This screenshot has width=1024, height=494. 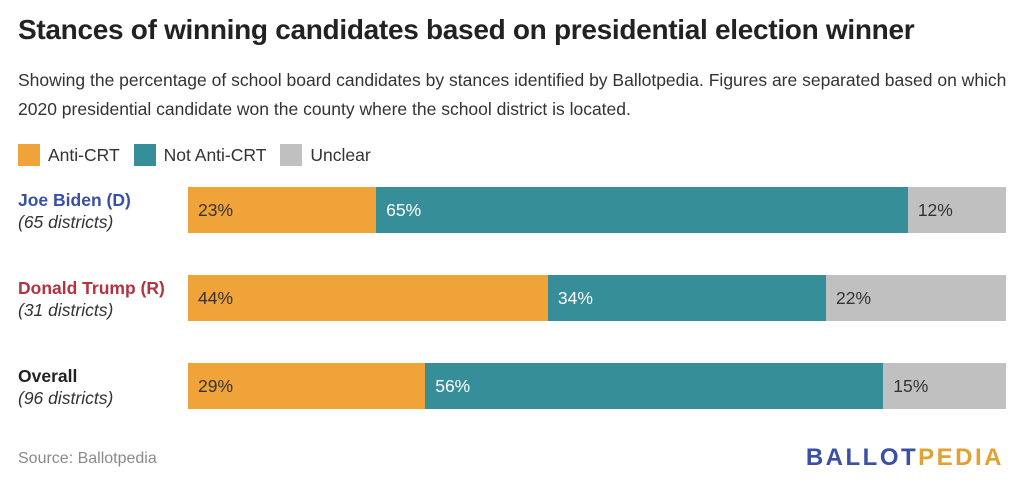 I want to click on ballotpedia-logo: BALLOTPEDIA, so click(x=905, y=458).